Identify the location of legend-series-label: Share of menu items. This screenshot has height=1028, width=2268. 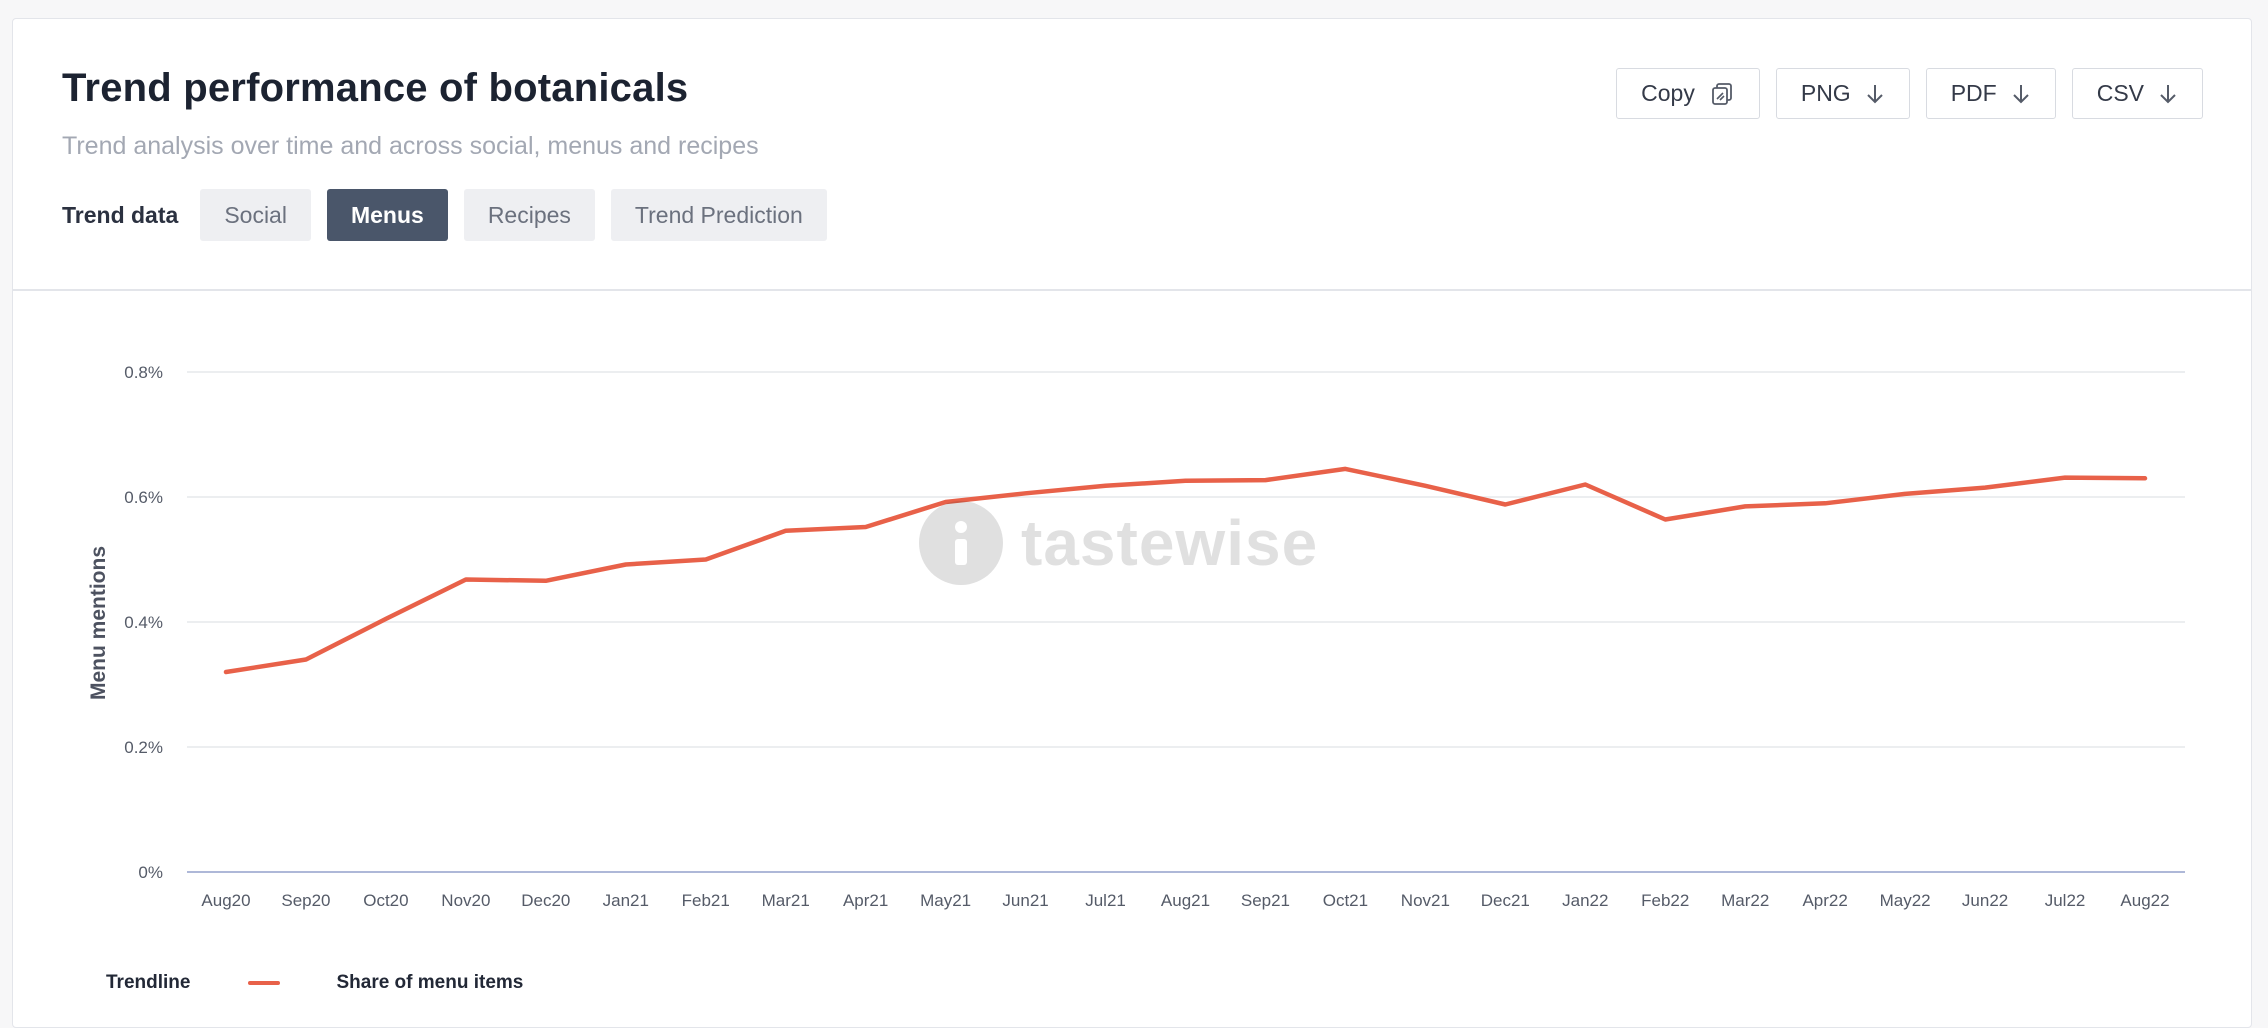
(430, 982).